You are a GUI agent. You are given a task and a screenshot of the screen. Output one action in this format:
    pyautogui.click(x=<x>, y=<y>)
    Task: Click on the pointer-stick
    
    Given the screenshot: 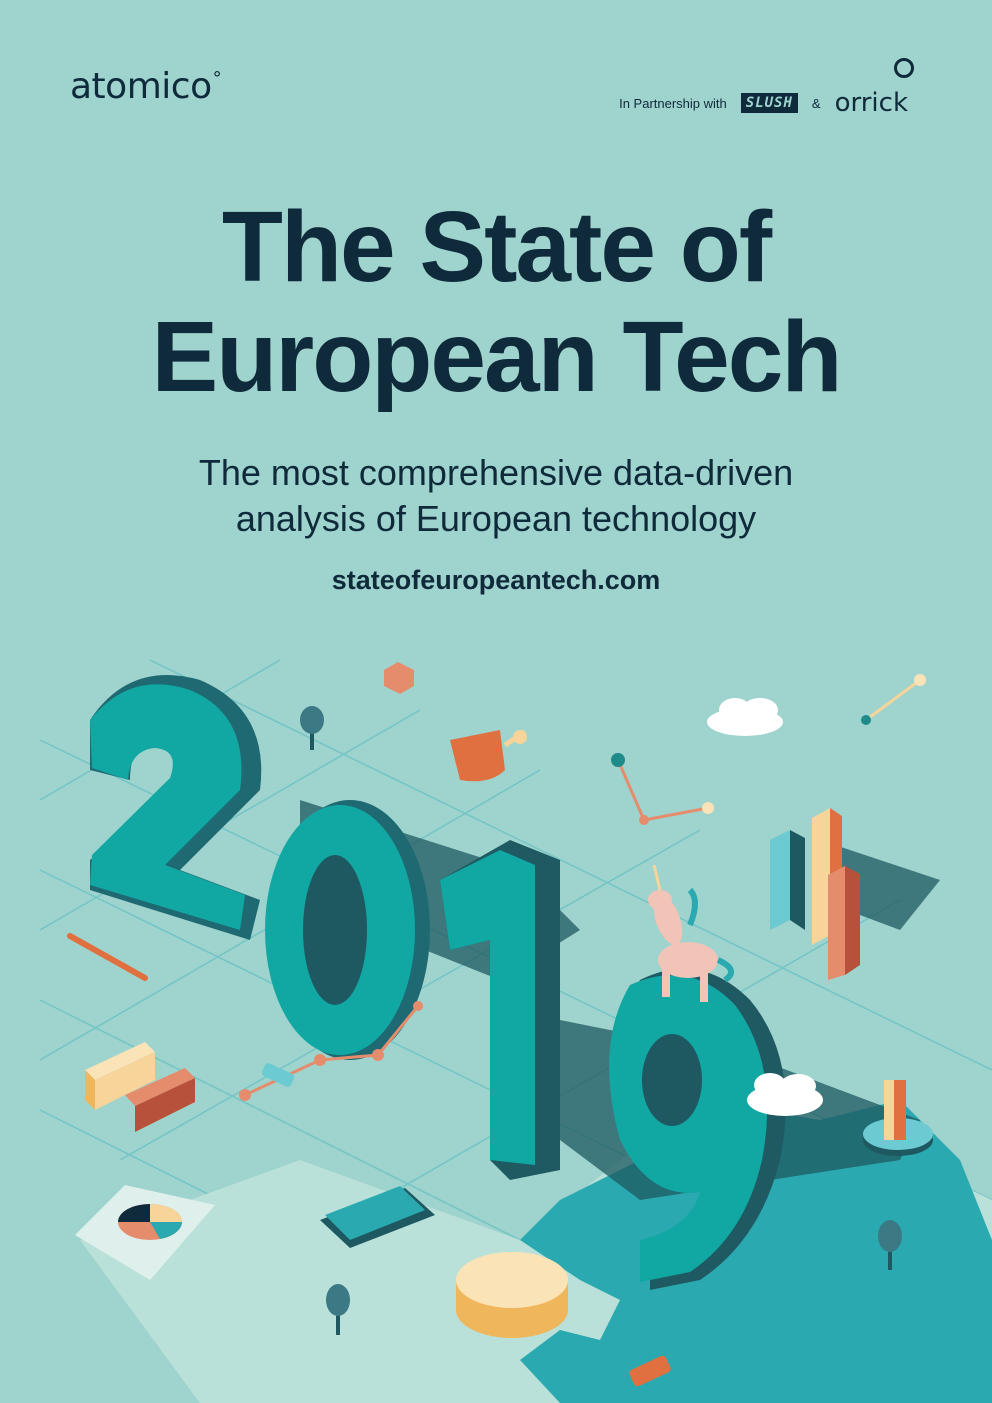 What is the action you would take?
    pyautogui.click(x=893, y=700)
    